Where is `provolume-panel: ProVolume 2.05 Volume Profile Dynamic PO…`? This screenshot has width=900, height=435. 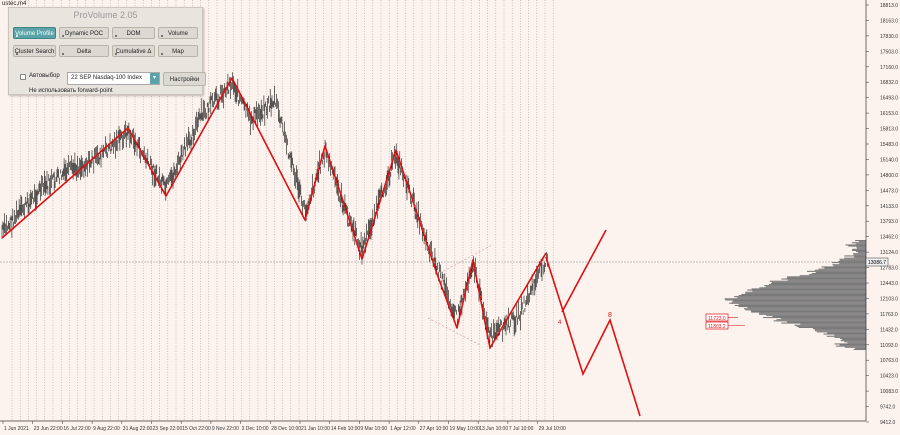
provolume-panel: ProVolume 2.05 Volume Profile Dynamic PO… is located at coordinates (107, 51).